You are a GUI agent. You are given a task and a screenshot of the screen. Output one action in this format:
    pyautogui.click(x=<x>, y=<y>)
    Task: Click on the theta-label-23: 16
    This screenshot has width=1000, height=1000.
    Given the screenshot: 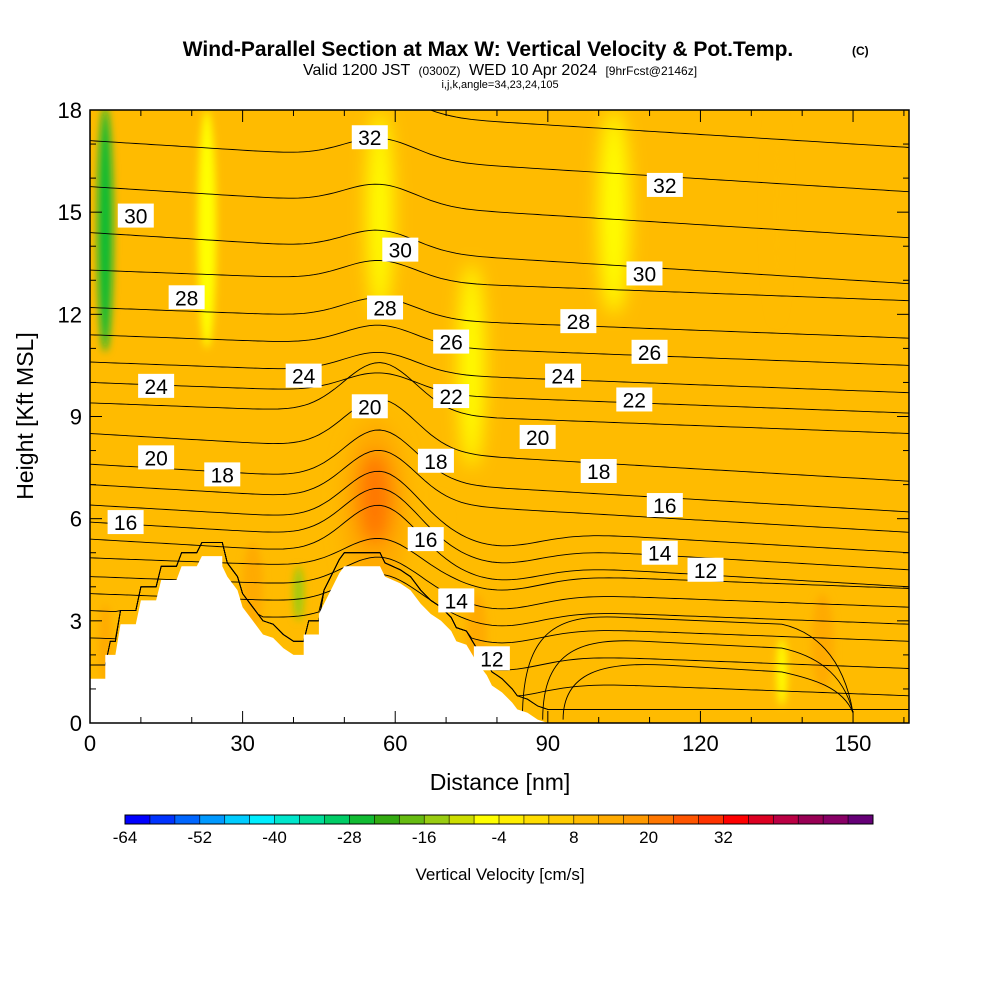 What is the action you would take?
    pyautogui.click(x=664, y=505)
    